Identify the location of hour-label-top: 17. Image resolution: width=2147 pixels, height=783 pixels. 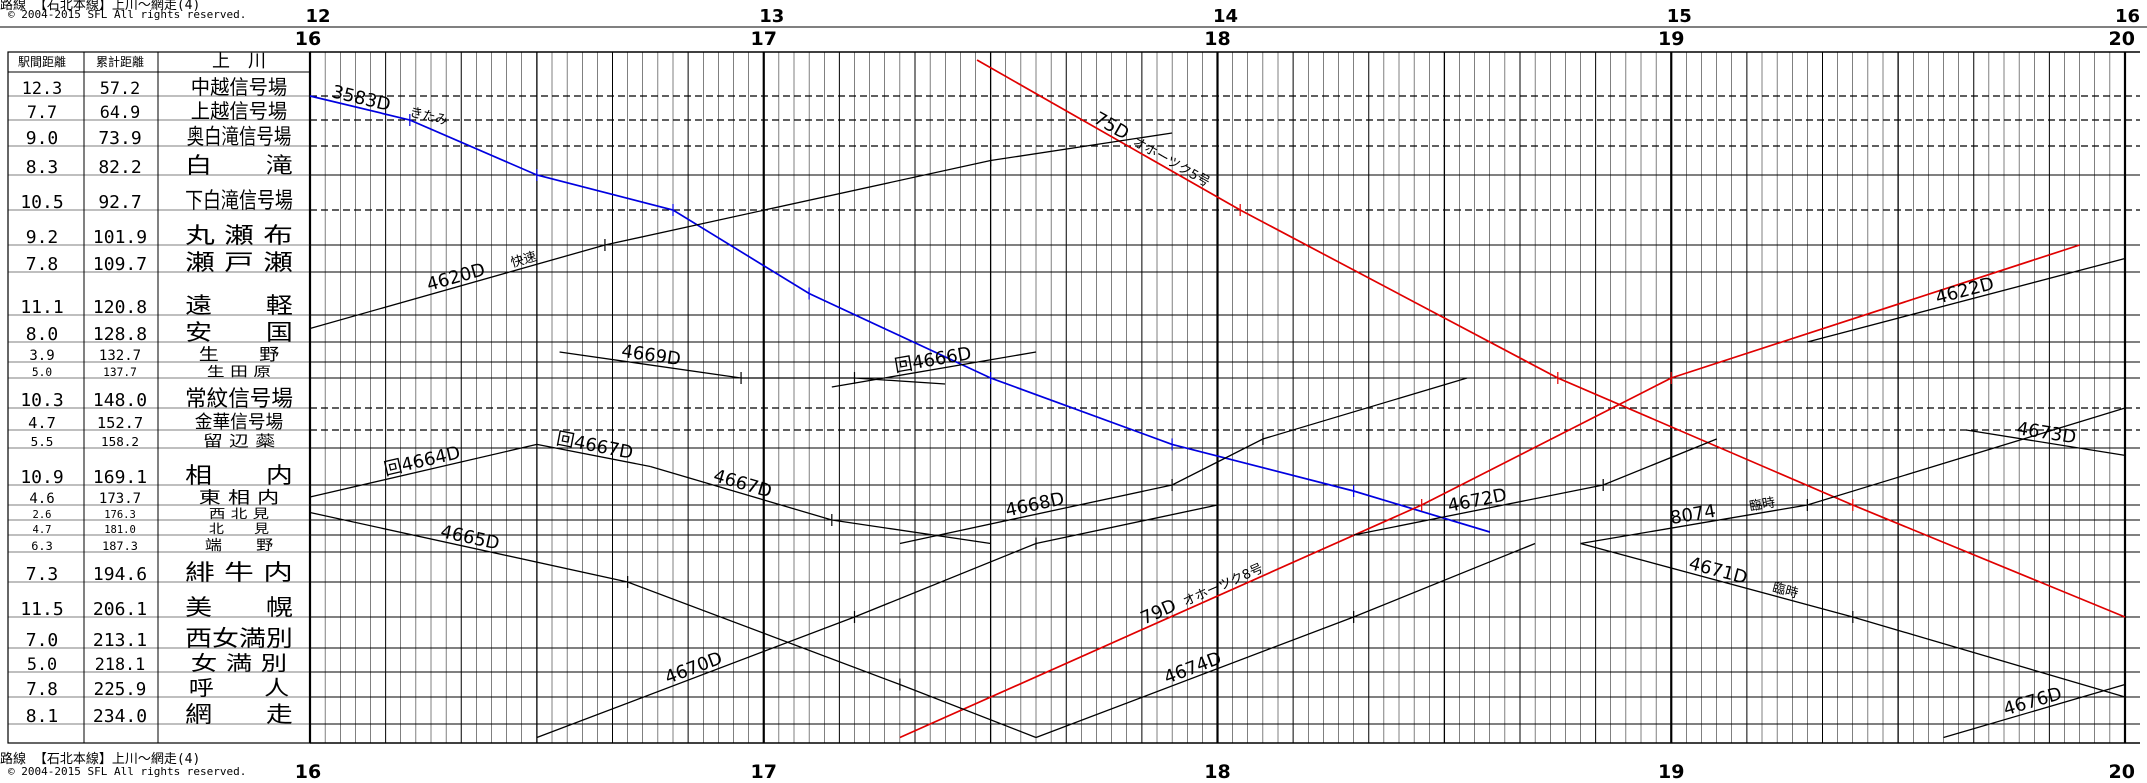
(764, 39).